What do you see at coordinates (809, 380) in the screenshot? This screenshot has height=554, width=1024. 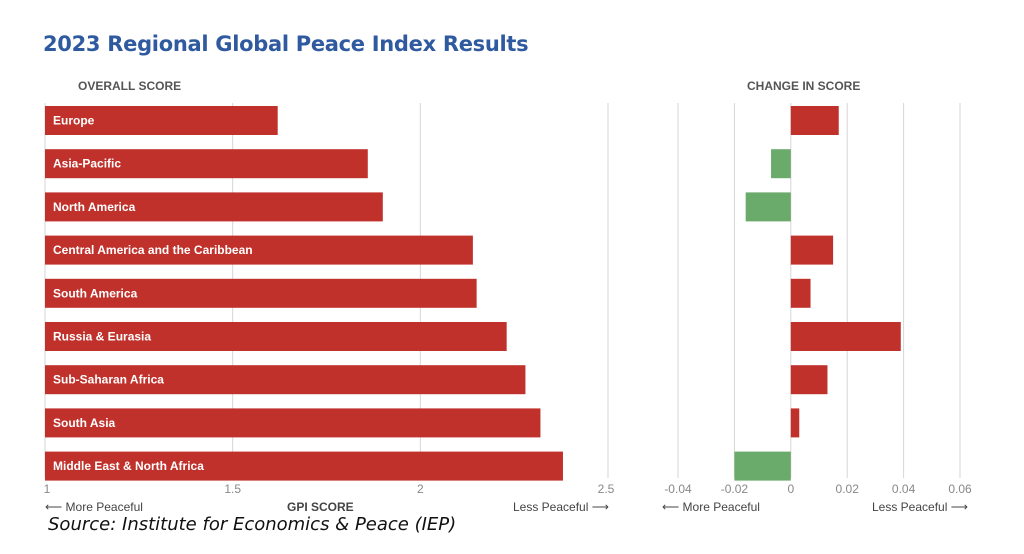 I see `change-bar-sub-saharan-africa` at bounding box center [809, 380].